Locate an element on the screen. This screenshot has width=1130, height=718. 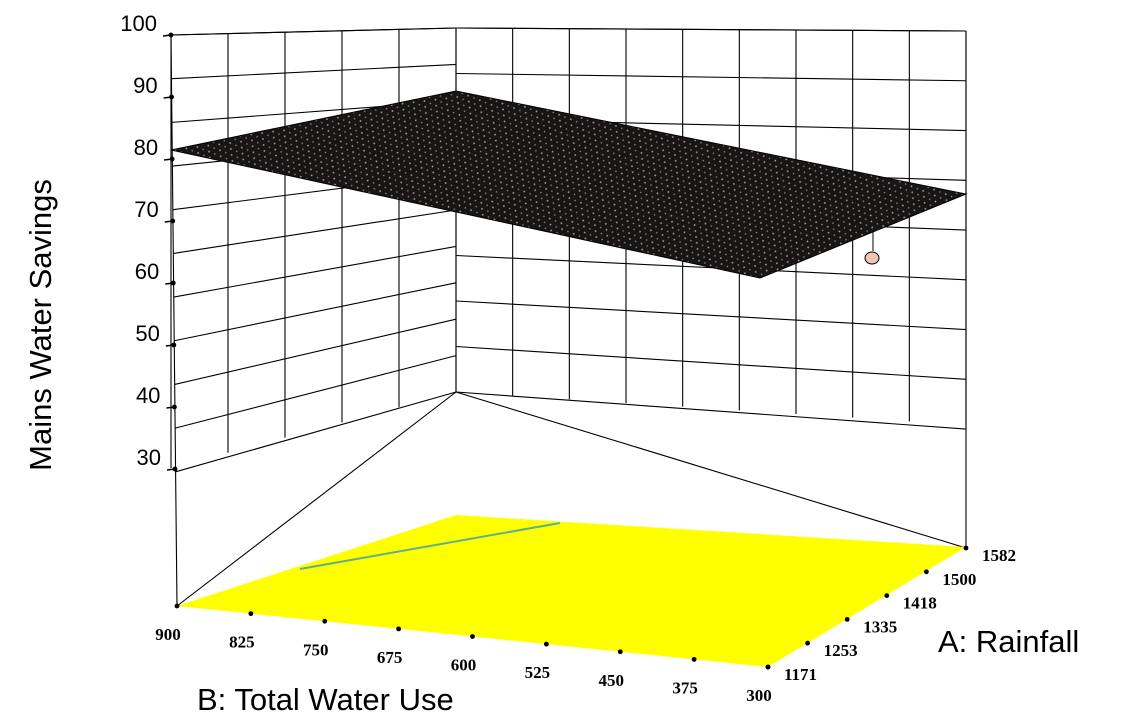
b-tick-label: 825 is located at coordinates (242, 642).